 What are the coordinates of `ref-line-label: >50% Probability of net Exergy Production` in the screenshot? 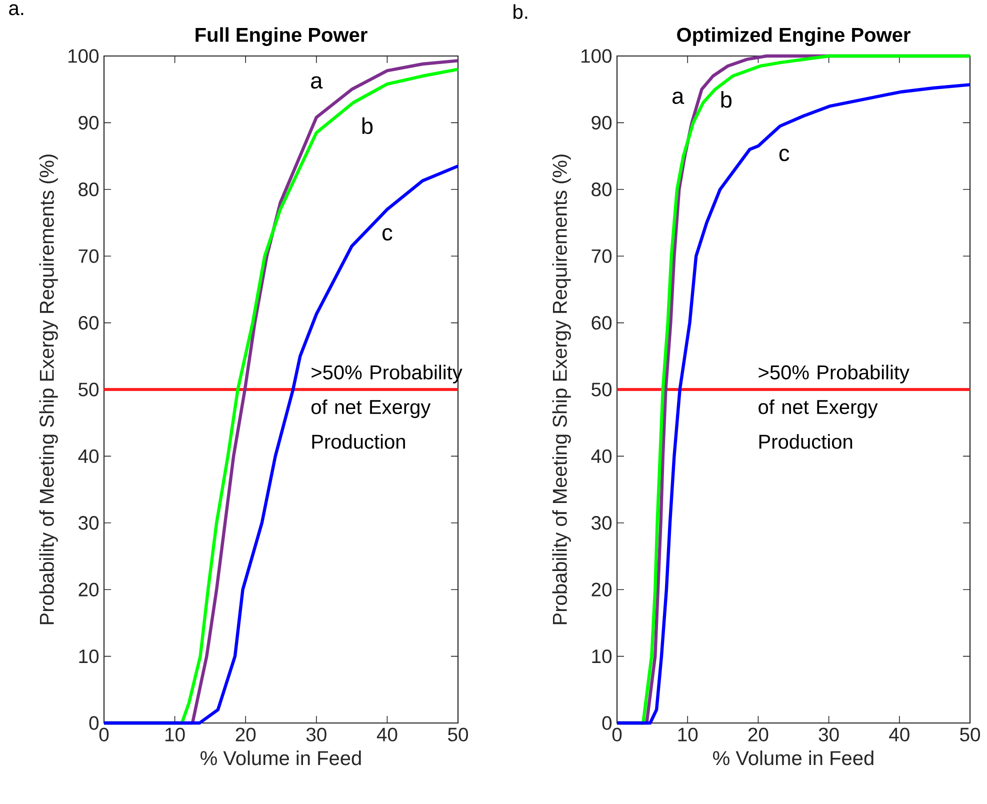 It's located at (834, 406).